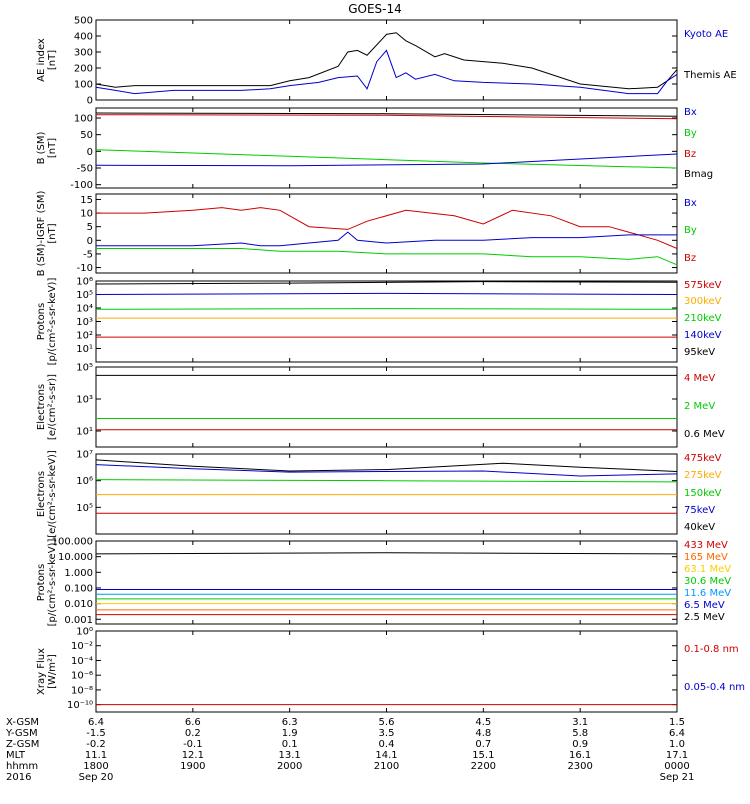 This screenshot has height=804, width=750. What do you see at coordinates (52, 322) in the screenshot?
I see `y-axis-label-protons_low: [p/(cm²-s-sr-keV)]` at bounding box center [52, 322].